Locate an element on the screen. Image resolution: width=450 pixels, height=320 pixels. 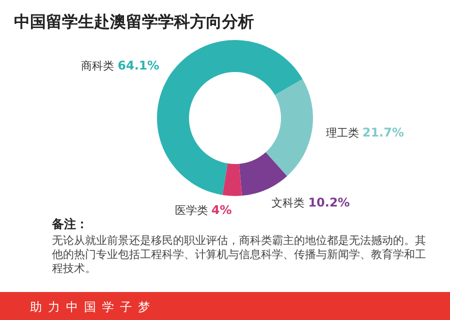
text: 无论从就业前景还是移民的职业评估，商科类霸主的地位都是无法撼动的。其他的热门专业包括工程科学、计算机与信息科学、传播与新闻学、教育学和工程技术。 is located at coordinates (239, 254).